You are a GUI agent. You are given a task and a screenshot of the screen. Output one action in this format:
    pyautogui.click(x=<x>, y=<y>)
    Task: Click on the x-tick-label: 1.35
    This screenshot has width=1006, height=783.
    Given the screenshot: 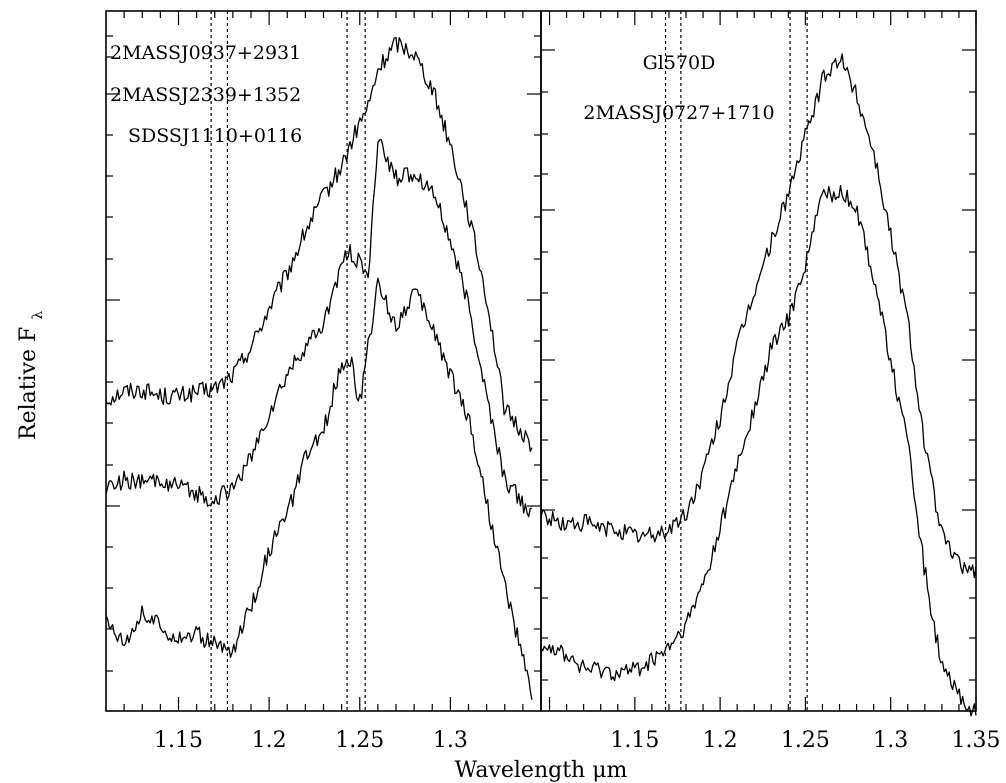 What is the action you would take?
    pyautogui.click(x=976, y=740)
    